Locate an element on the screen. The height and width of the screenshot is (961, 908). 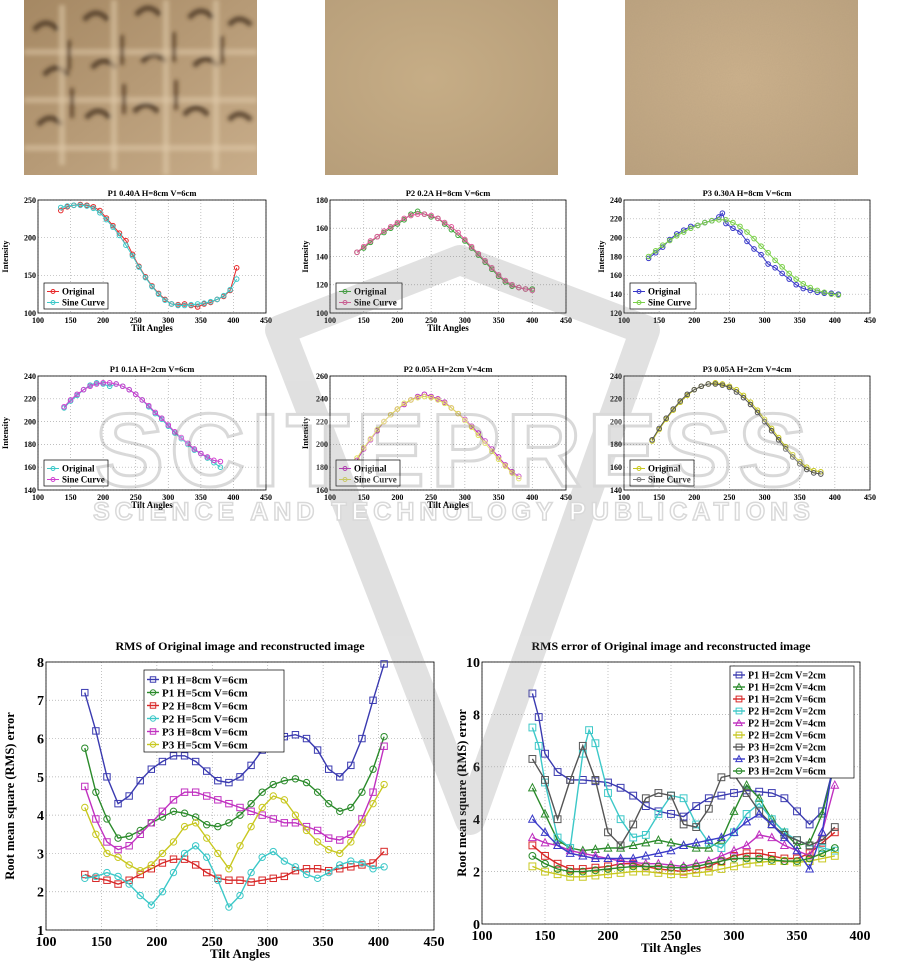
legend-label: P2 H=2cm V=4cm is located at coordinates (787, 724).